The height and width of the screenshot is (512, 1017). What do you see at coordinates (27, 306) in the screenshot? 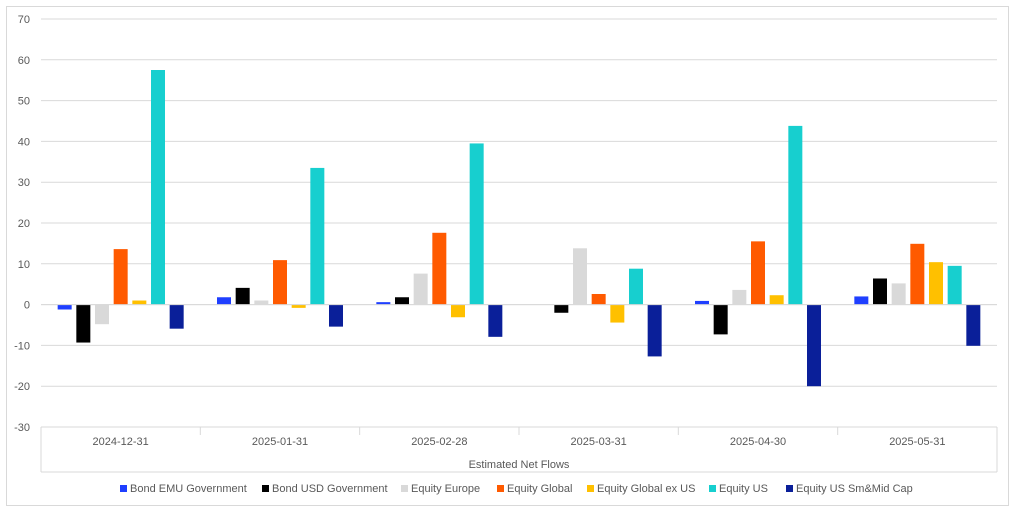
I see `y-tick-label: 0` at bounding box center [27, 306].